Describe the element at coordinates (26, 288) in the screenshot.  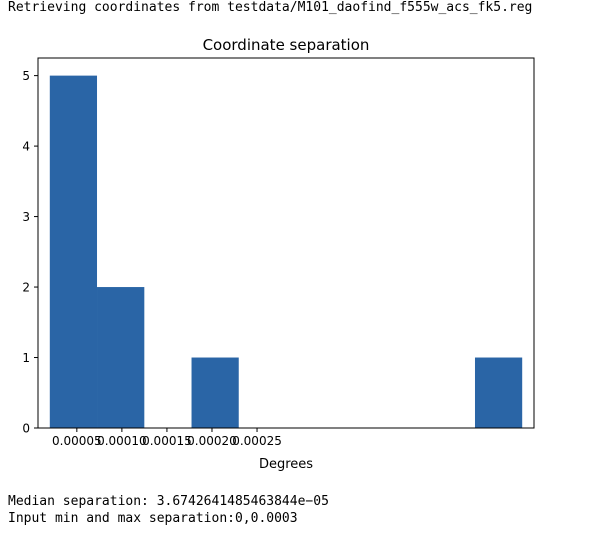
I see `y-tick-label: 2` at that location.